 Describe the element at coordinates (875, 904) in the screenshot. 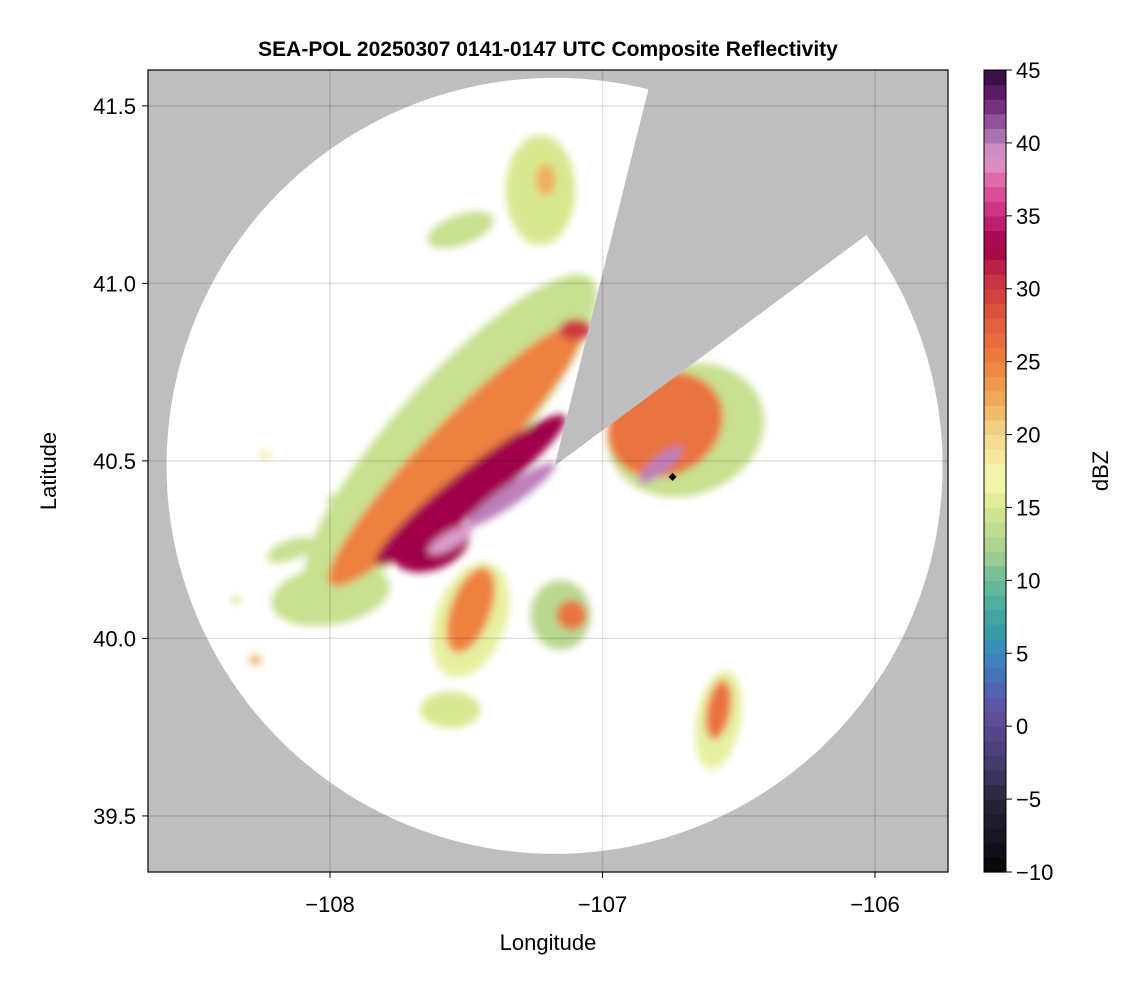

I see `x-tick-label: −106` at that location.